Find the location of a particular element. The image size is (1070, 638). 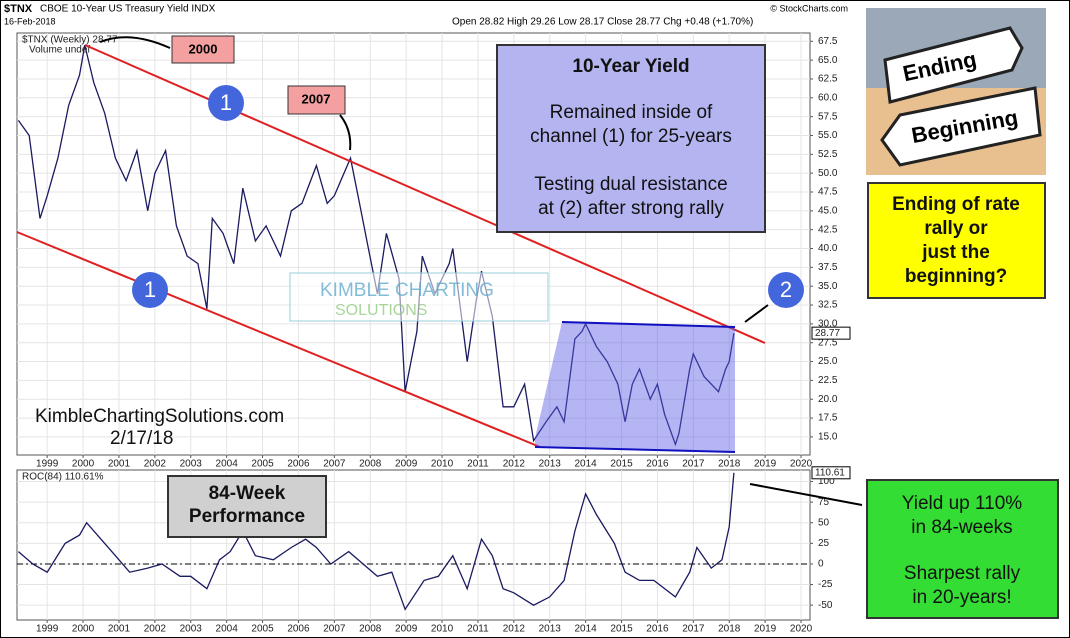

watermark: KIMBLE CHARTING is located at coordinates (407, 290).